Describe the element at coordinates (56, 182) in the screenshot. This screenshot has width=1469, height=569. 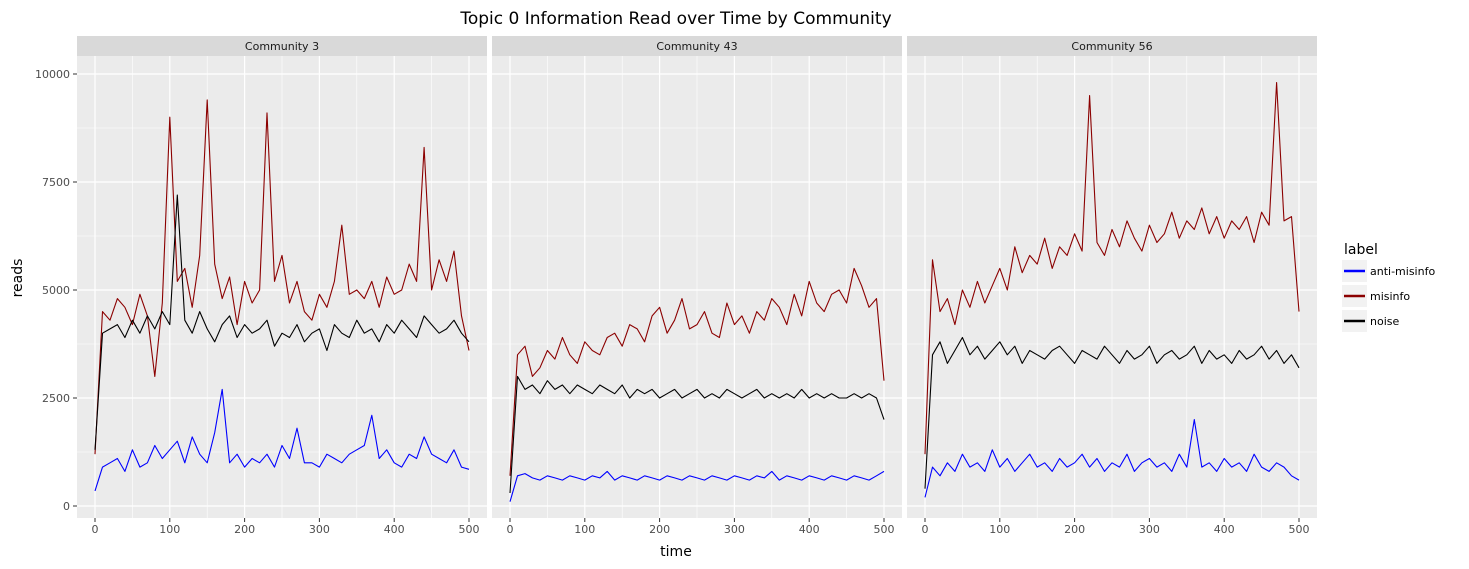
I see `y-tick-label: 7500` at that location.